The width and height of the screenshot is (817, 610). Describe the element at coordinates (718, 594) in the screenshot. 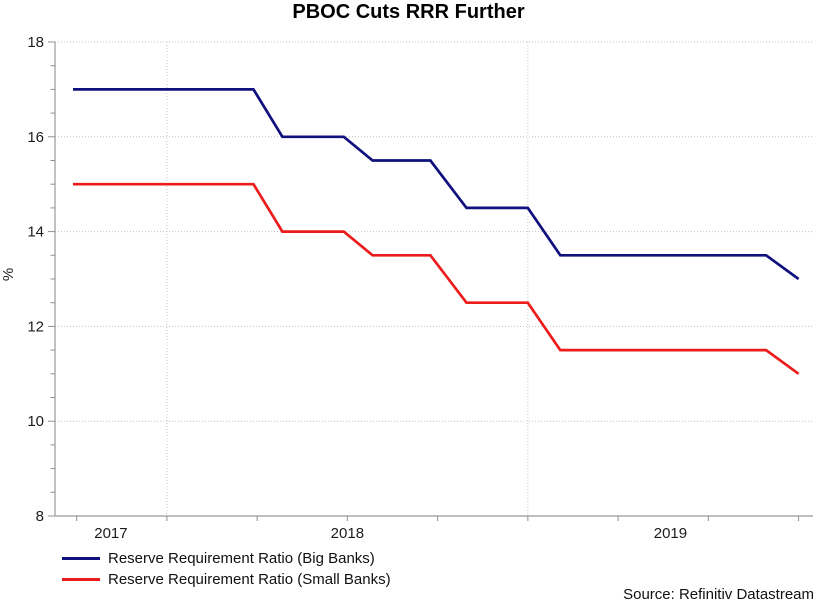

I see `source-credit: Source: Refinitiv Datastream` at that location.